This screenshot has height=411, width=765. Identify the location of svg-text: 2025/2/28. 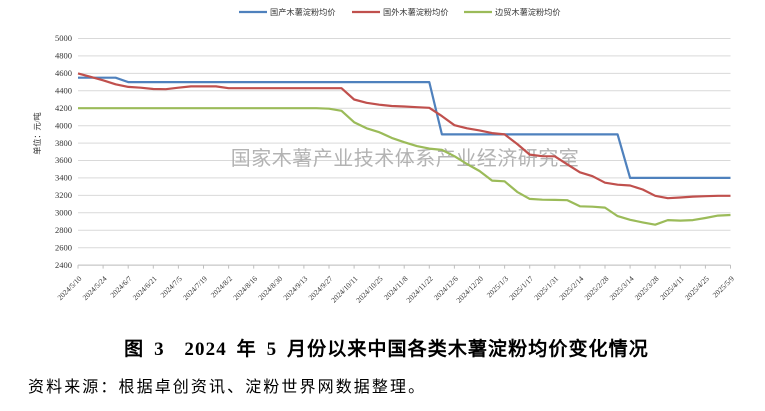
(597, 288).